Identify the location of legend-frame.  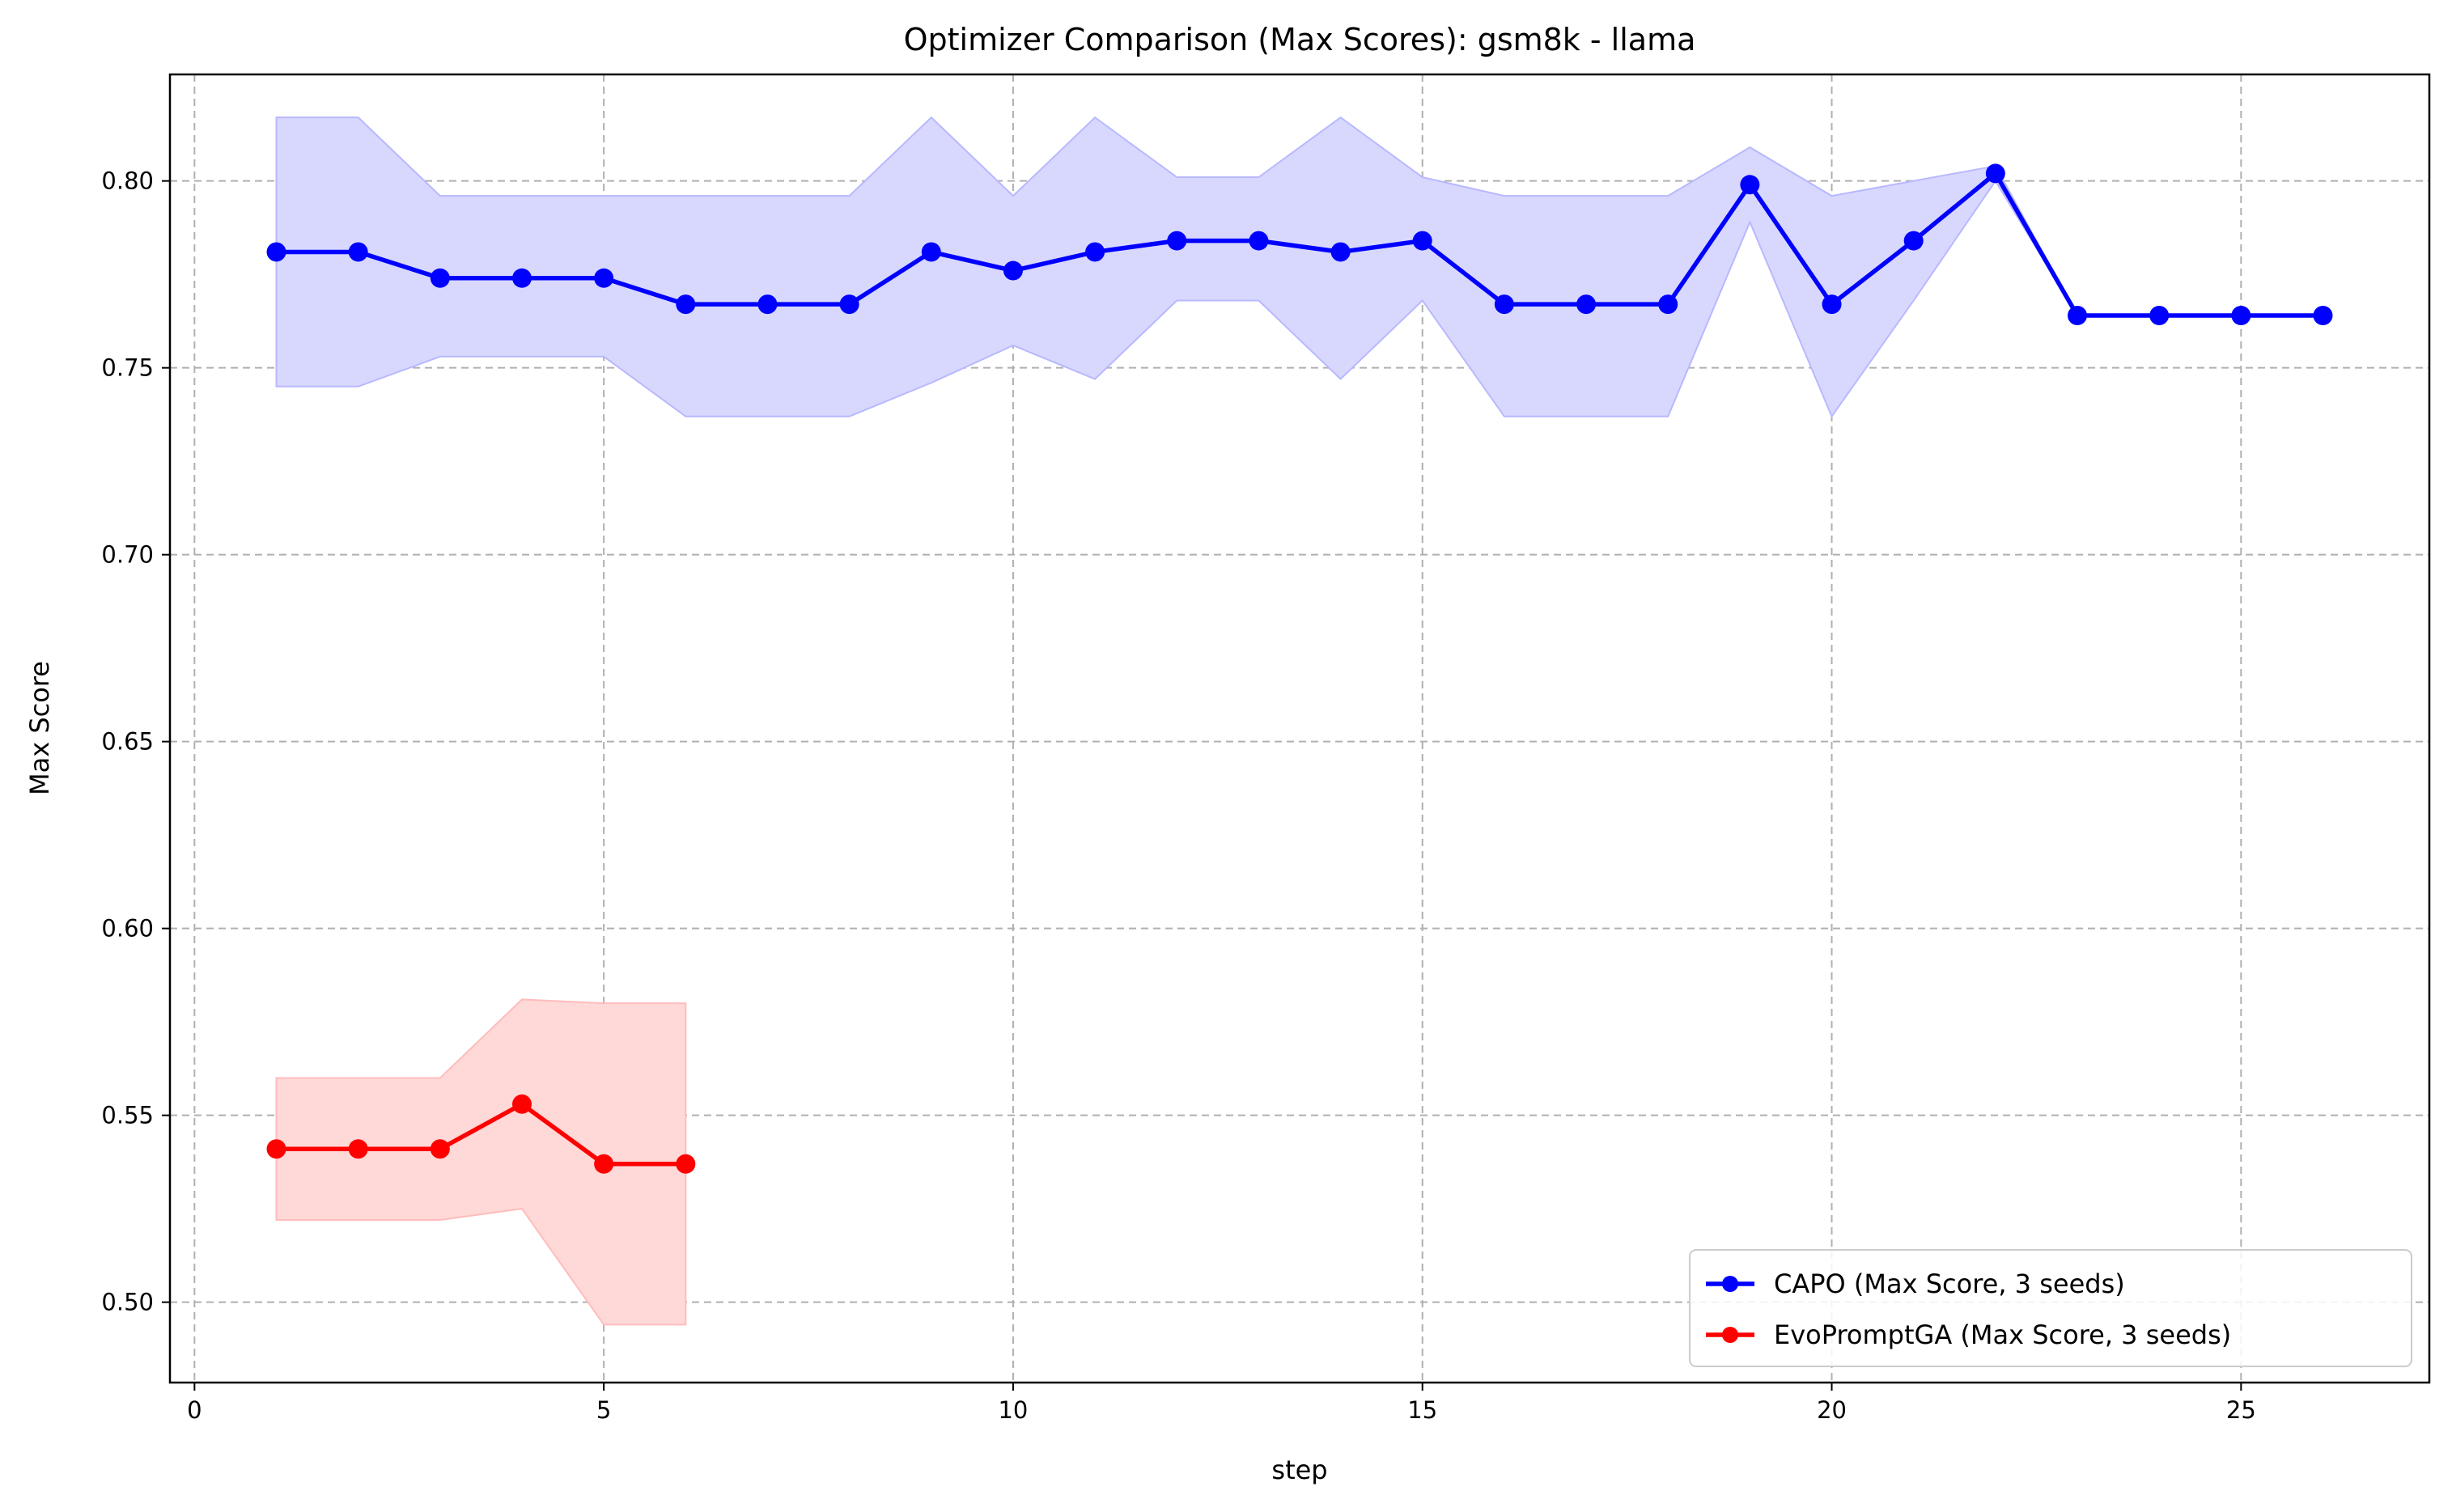
(2050, 1308).